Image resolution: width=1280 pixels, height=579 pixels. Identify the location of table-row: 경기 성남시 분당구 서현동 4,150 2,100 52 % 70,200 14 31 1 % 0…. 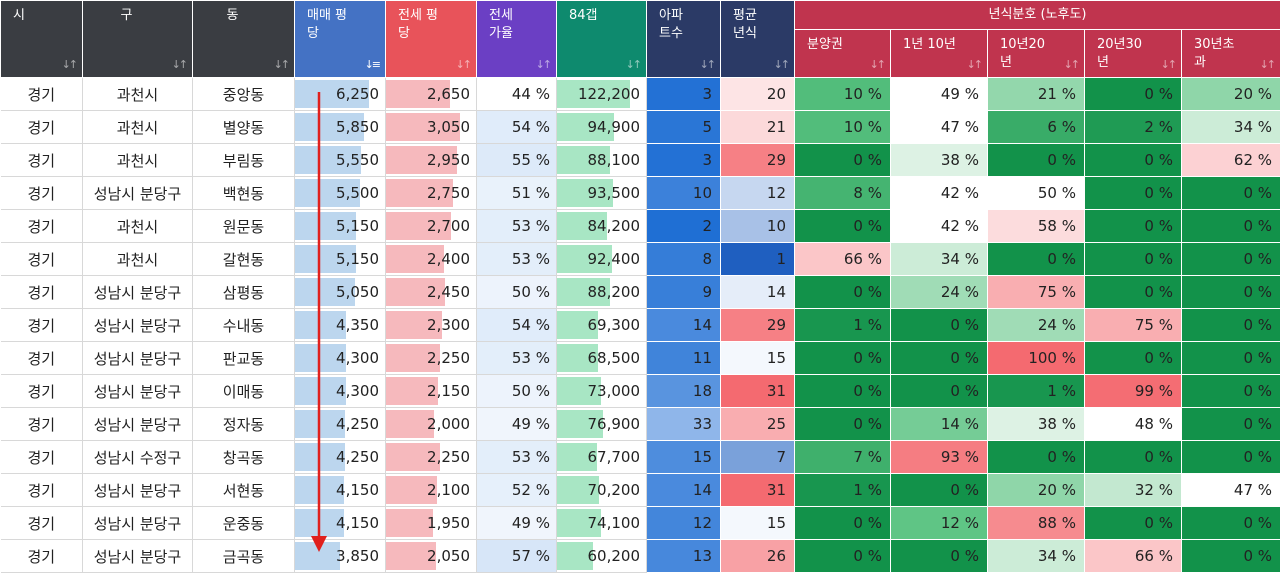
(640, 490).